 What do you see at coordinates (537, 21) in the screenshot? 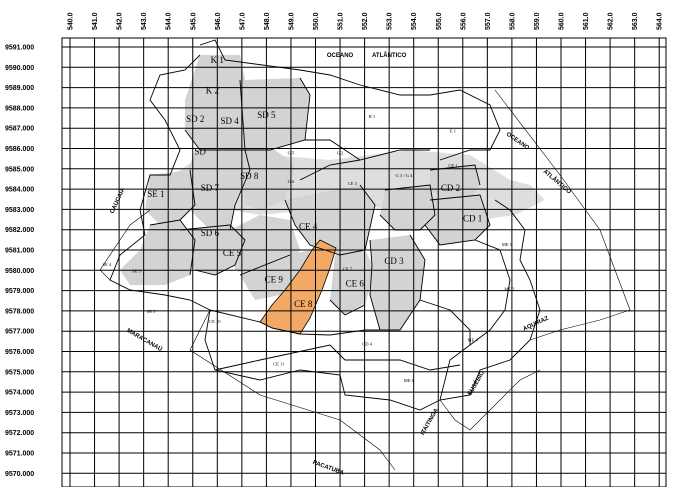
I see `x-tick-label: 559.0` at bounding box center [537, 21].